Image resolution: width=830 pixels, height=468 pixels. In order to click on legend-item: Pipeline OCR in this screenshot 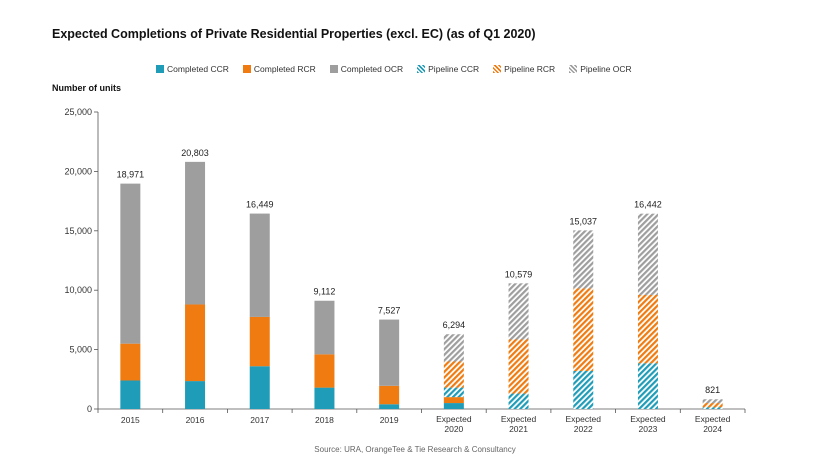, I will do `click(600, 69)`.